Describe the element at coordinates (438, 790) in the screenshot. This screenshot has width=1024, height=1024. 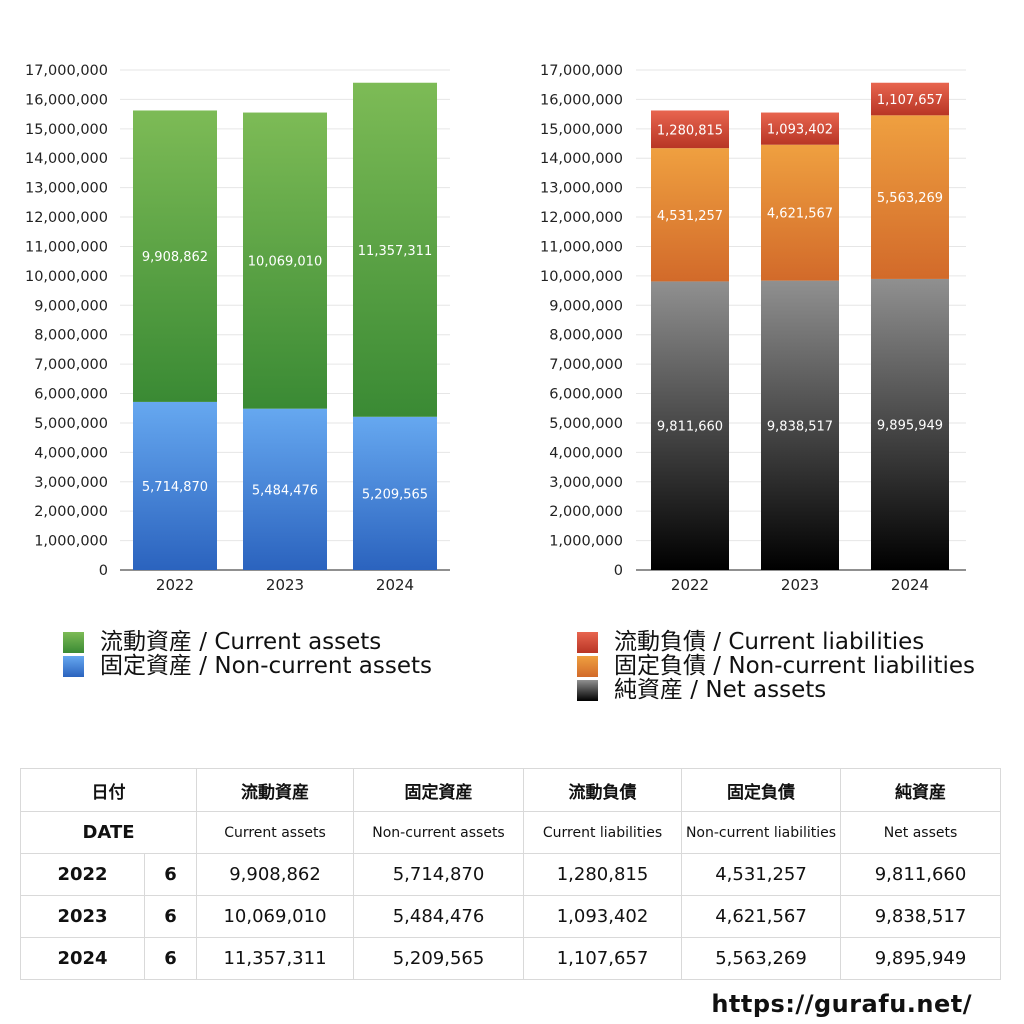
I see `header-noncurrent-assets-jp: 固定資産` at that location.